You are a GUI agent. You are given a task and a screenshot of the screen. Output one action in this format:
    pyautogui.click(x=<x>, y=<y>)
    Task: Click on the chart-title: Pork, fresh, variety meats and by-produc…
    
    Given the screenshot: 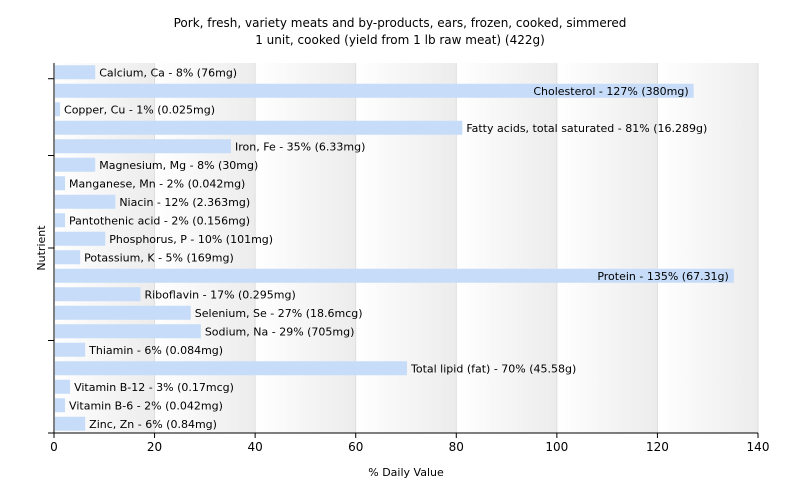 What is the action you would take?
    pyautogui.click(x=400, y=23)
    